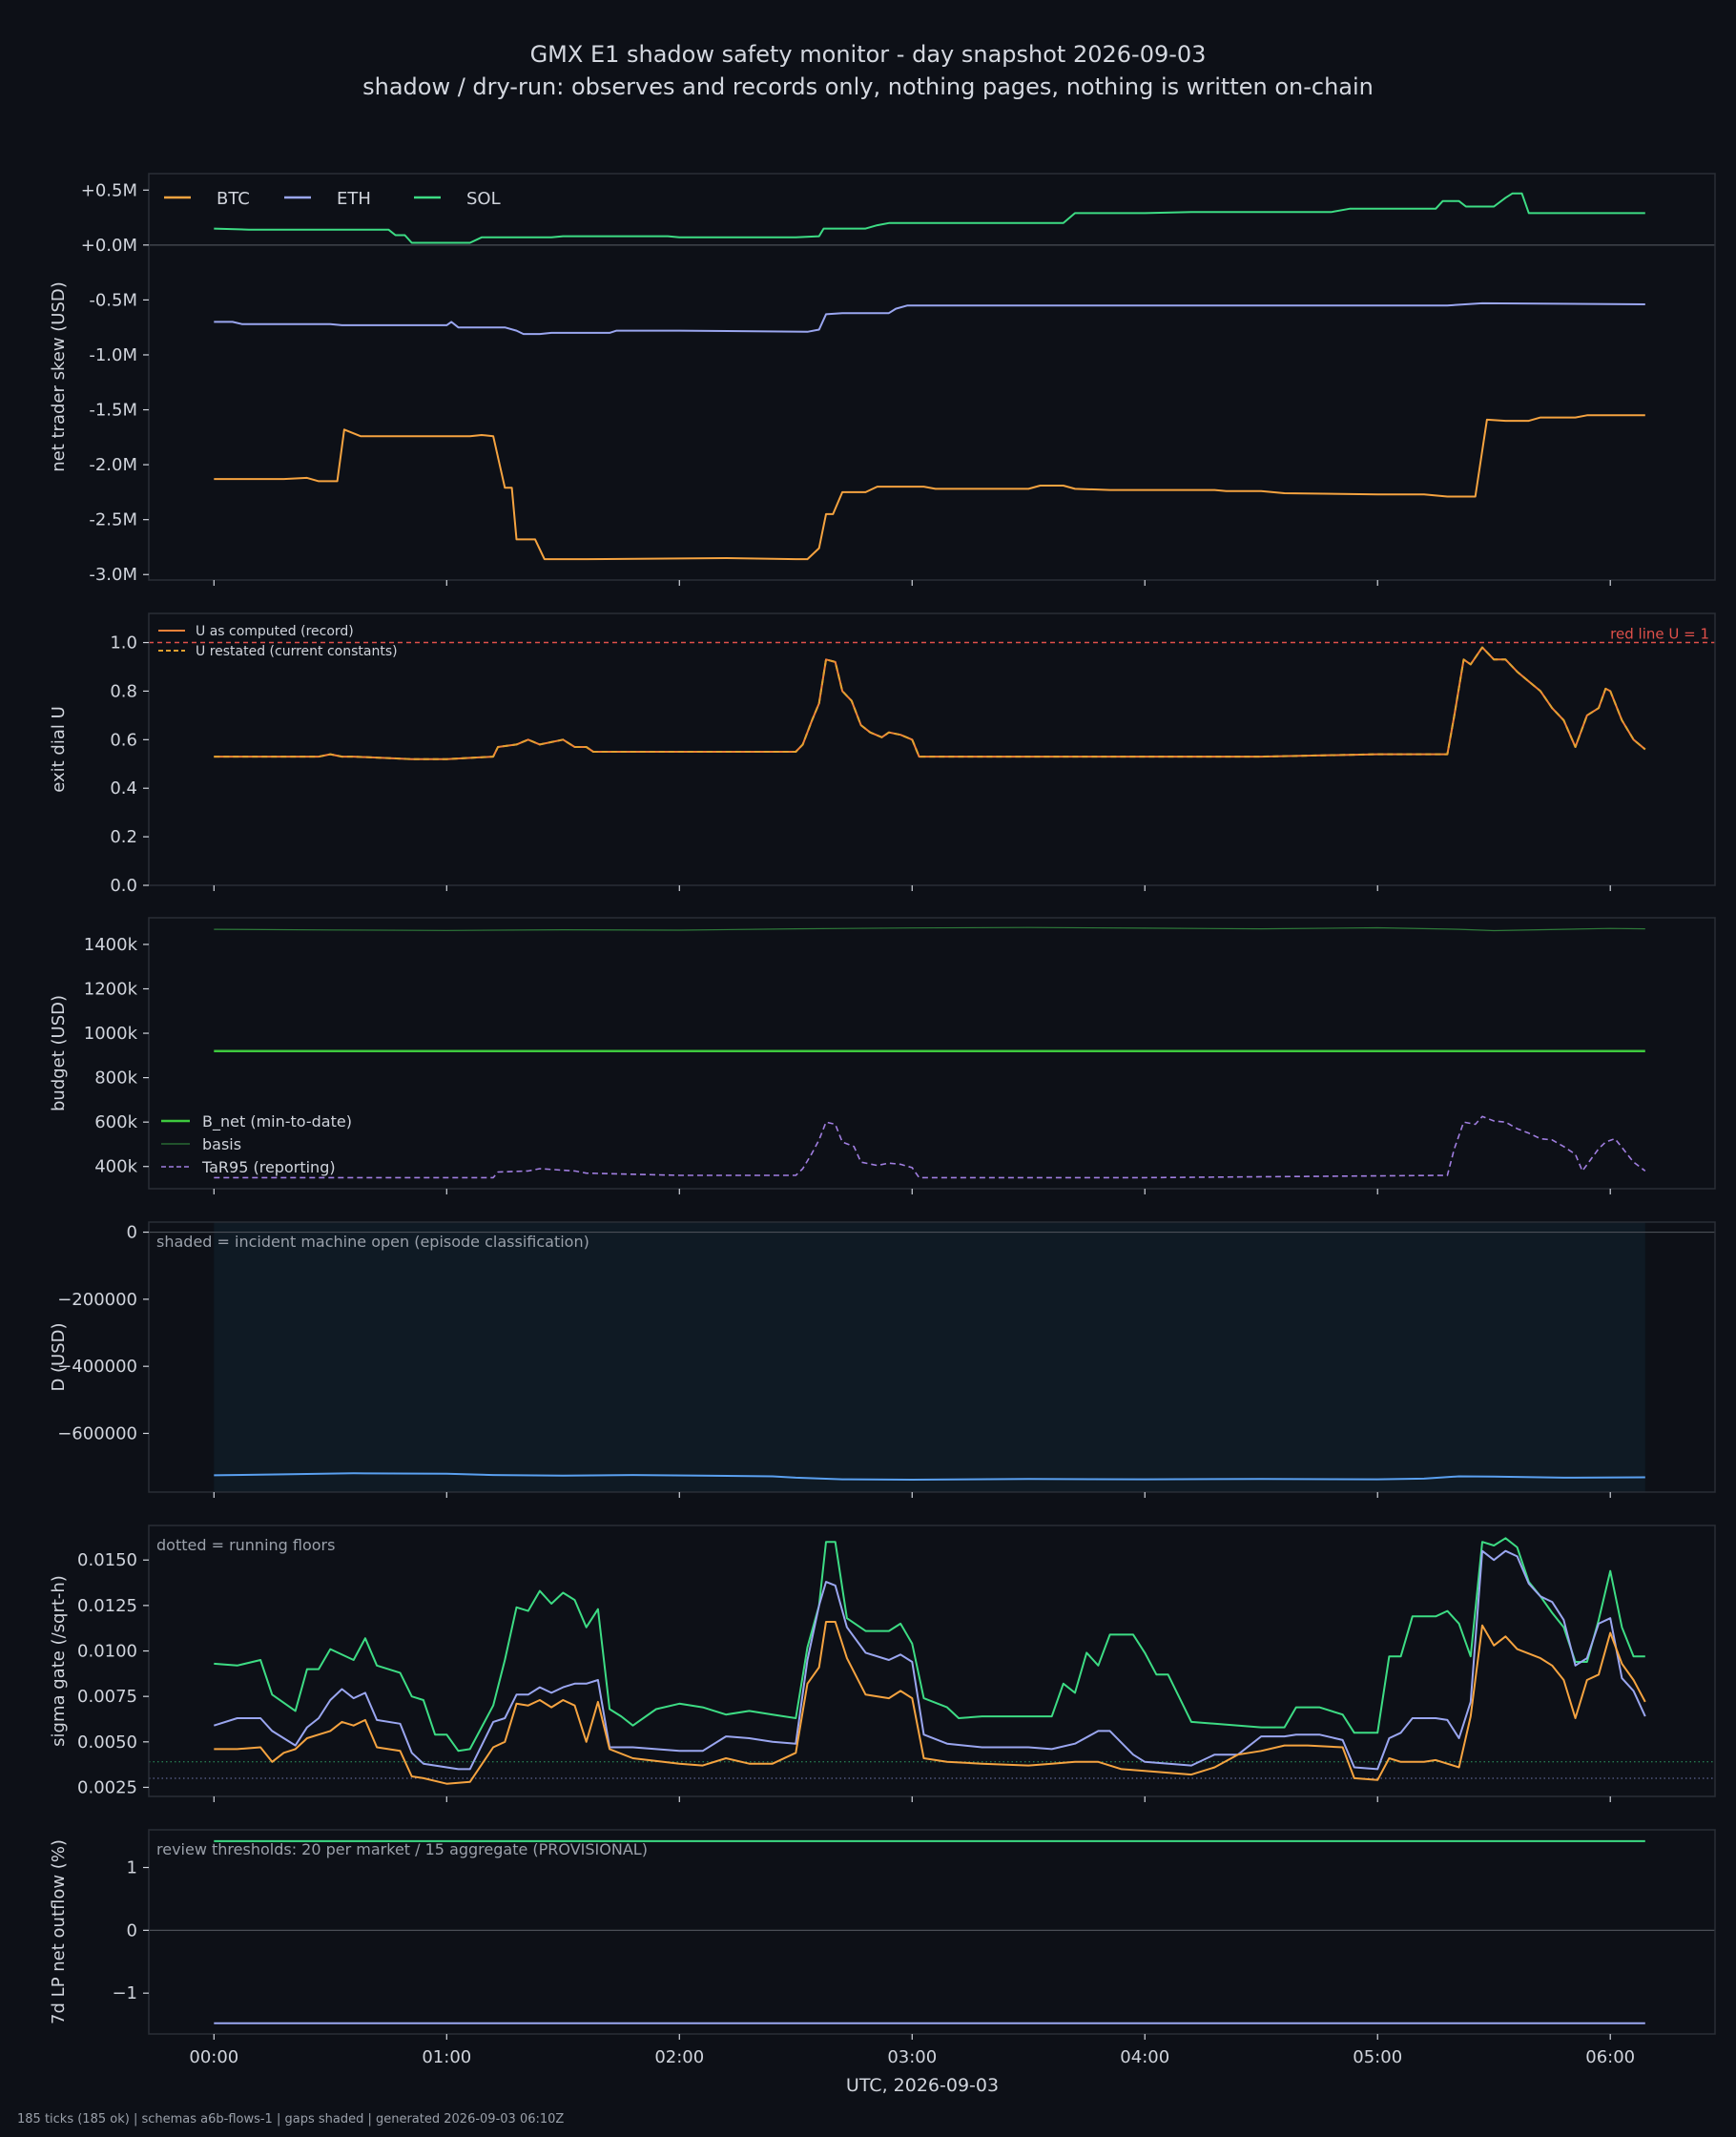 This screenshot has height=2137, width=1736. Describe the element at coordinates (930, 1147) in the screenshot. I see `series-line-tar95-reporting-` at that location.